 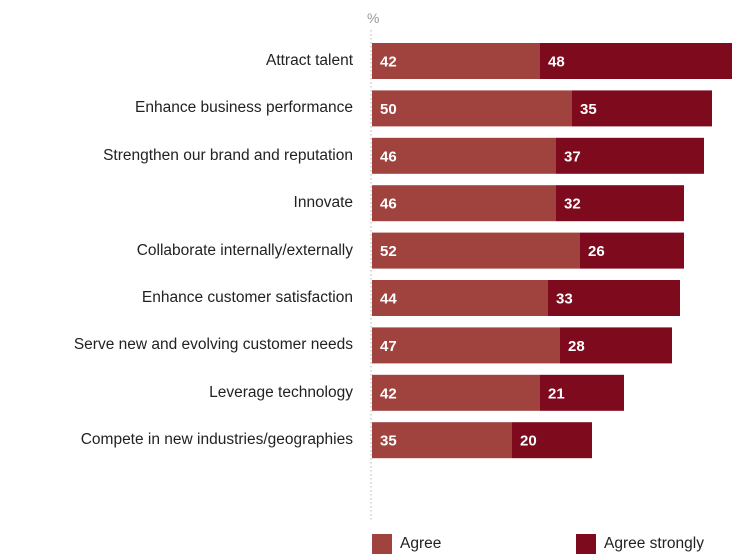 I want to click on category-label: Compete in new industries/geographies, so click(x=216, y=440).